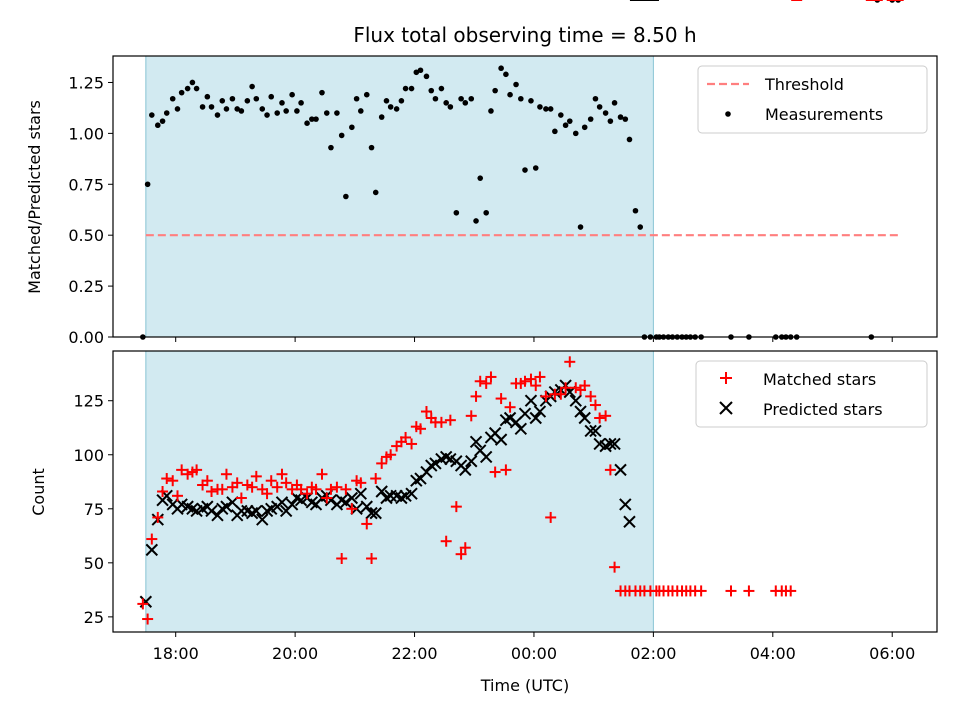 Image resolution: width=960 pixels, height=720 pixels. What do you see at coordinates (414, 653) in the screenshot?
I see `bottom-x-tick-label: 22:00` at bounding box center [414, 653].